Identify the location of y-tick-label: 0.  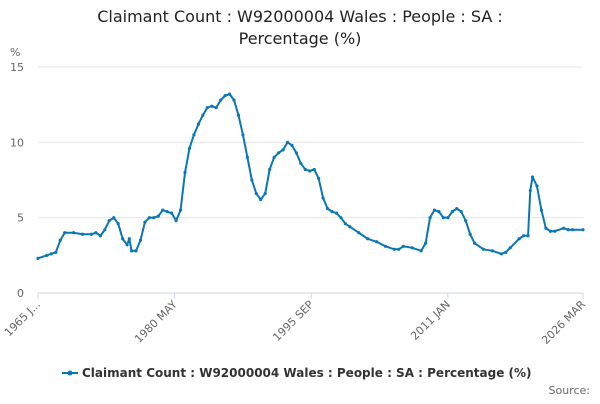
(20, 293).